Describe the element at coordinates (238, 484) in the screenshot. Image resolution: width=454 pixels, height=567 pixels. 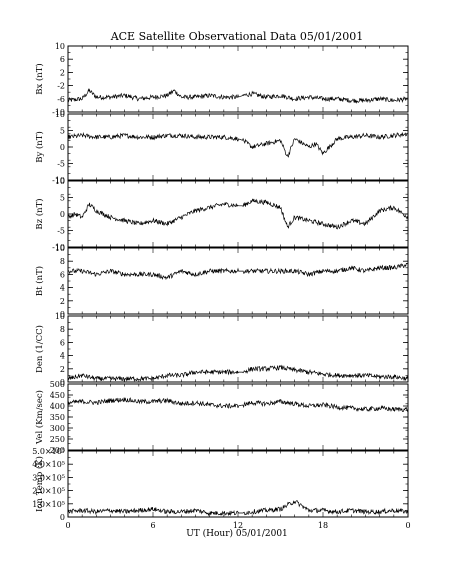
I see `panel-frame-temp` at that location.